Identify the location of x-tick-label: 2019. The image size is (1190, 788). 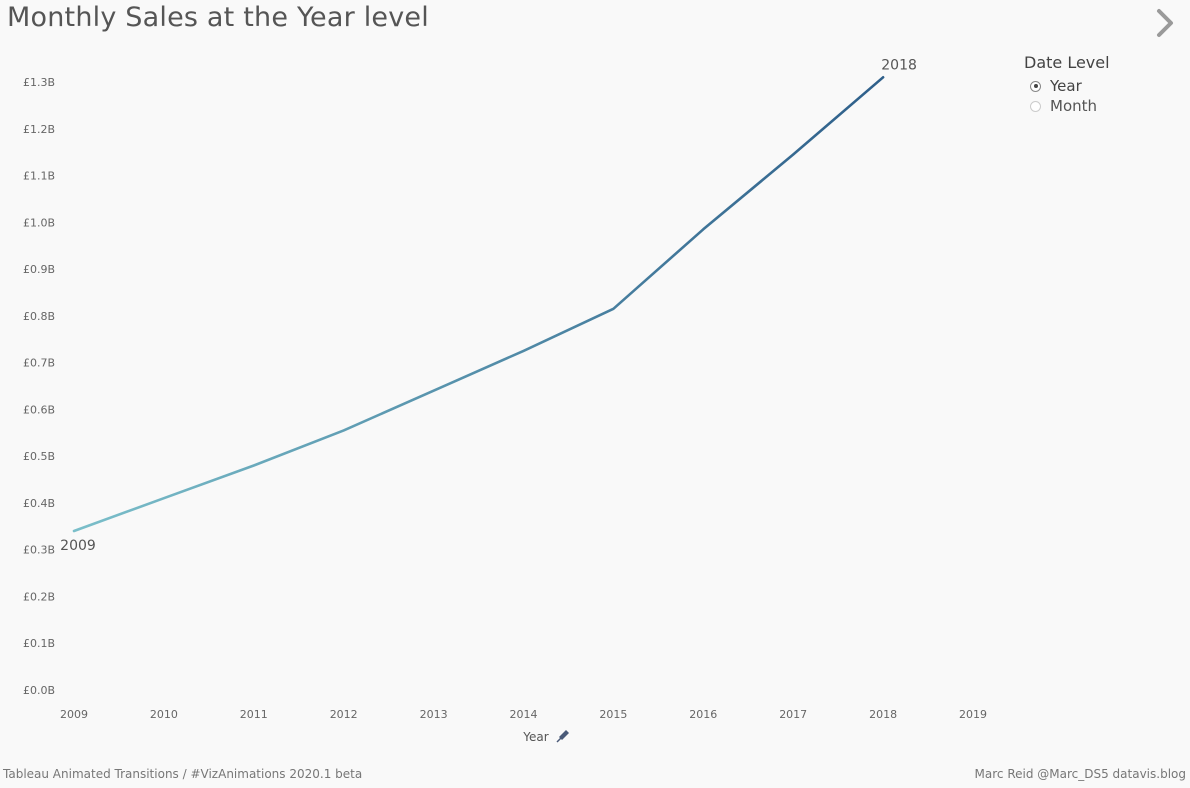
(973, 714).